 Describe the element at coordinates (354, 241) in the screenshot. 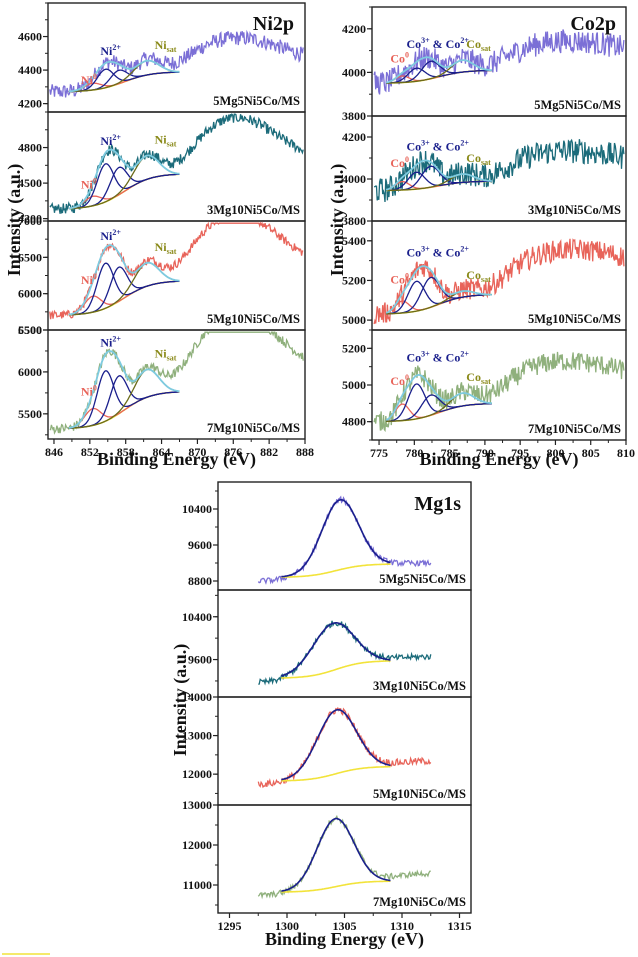

I see `y-tick-label: 5400` at that location.